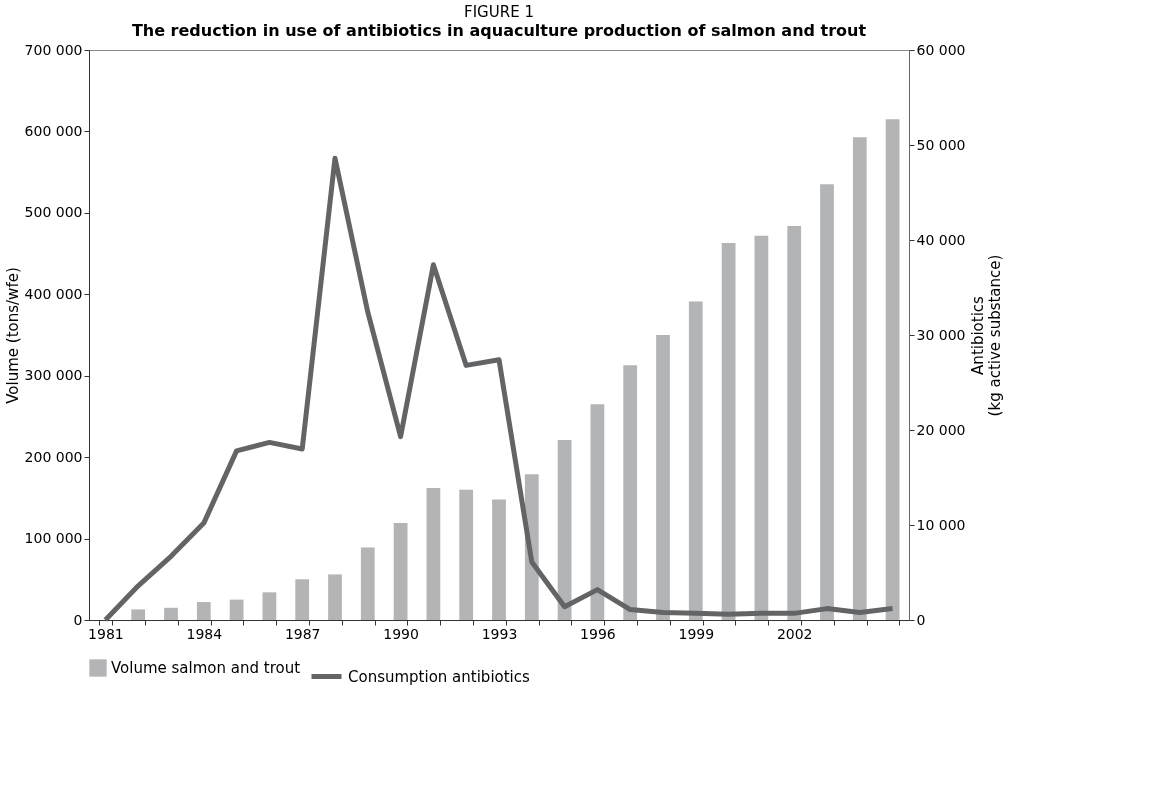 This screenshot has height=794, width=1170. I want to click on y2-tick-label: 40 000, so click(941, 239).